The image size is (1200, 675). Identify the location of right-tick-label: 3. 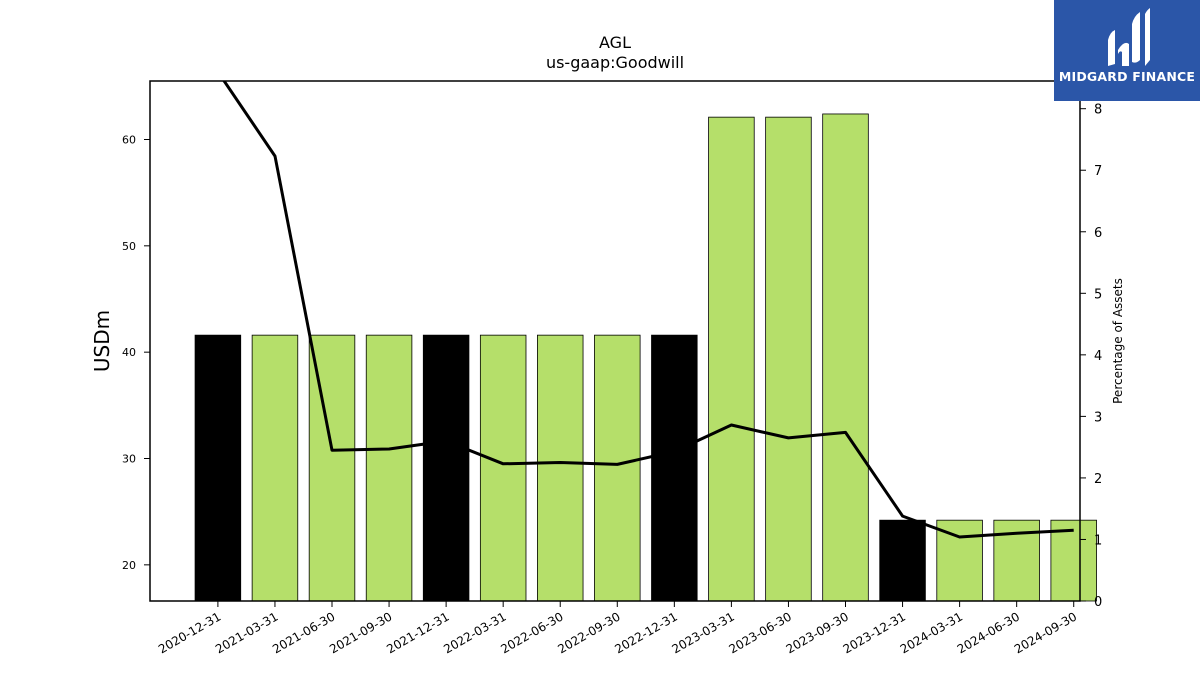
(1098, 417).